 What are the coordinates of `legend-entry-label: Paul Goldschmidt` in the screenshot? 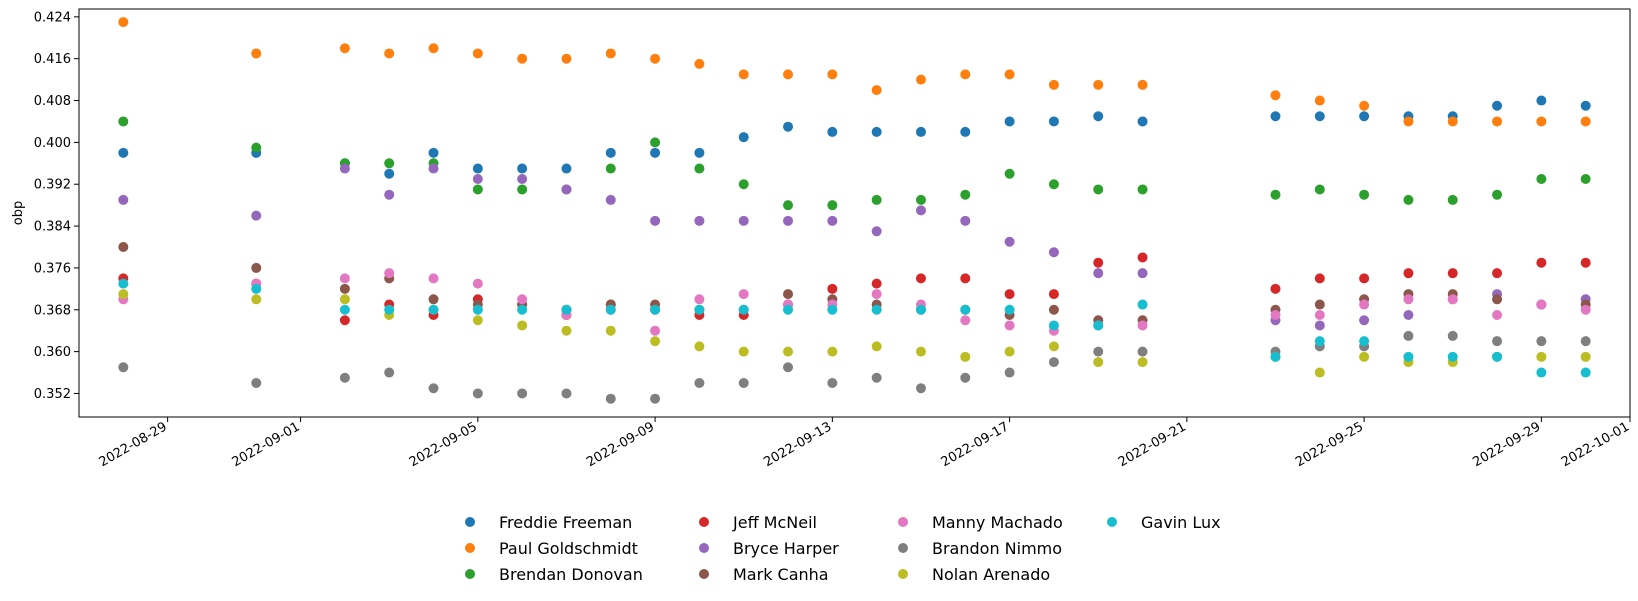 It's located at (568, 548).